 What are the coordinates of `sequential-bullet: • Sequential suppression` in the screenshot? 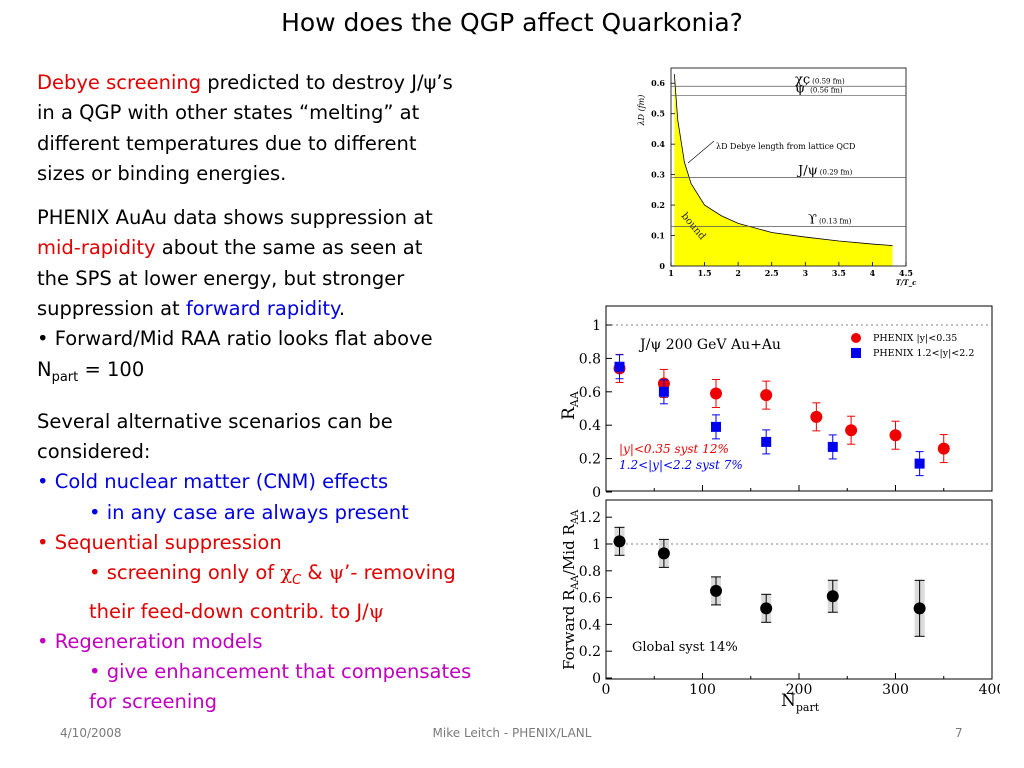 It's located at (159, 543).